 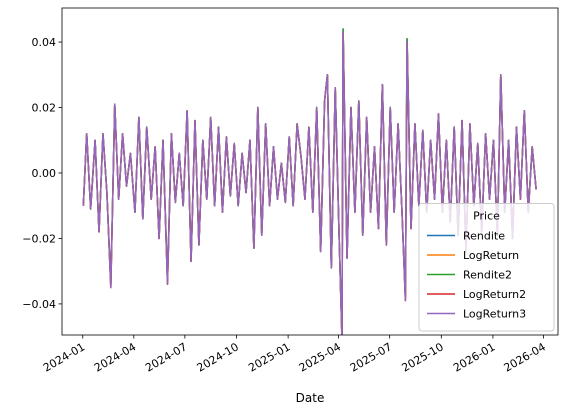 I want to click on legend-label: LogReturn3, so click(x=494, y=314).